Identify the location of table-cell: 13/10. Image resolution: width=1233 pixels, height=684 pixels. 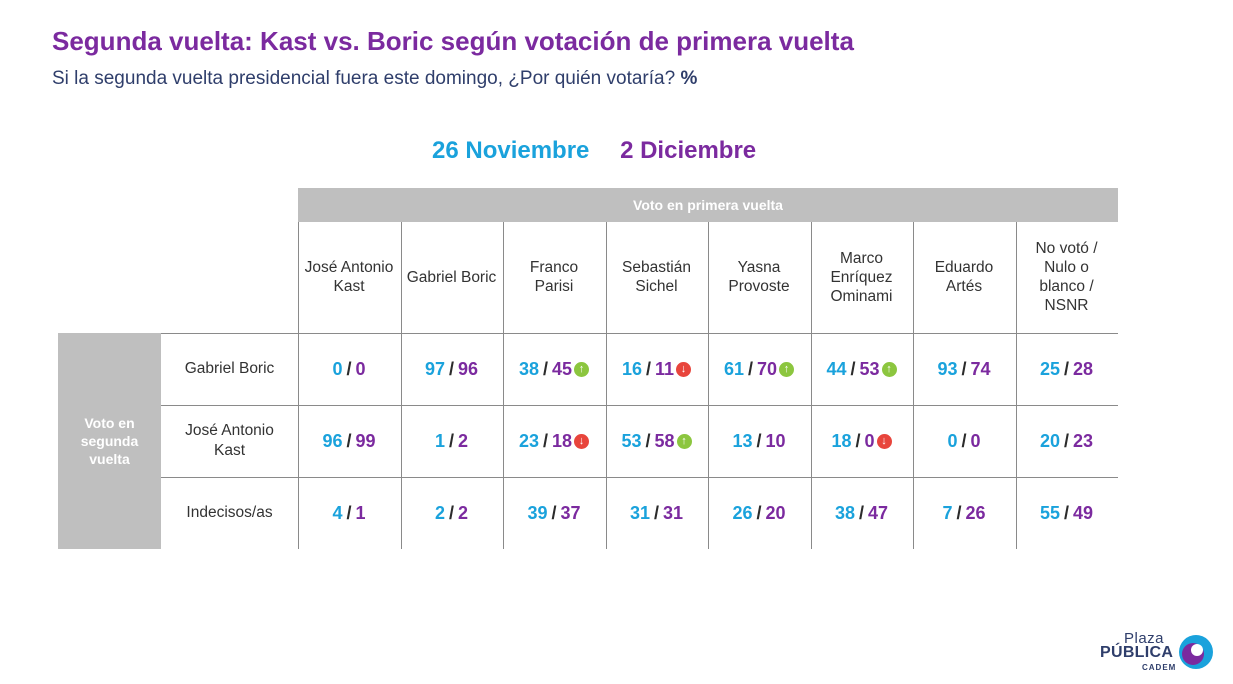
(759, 441).